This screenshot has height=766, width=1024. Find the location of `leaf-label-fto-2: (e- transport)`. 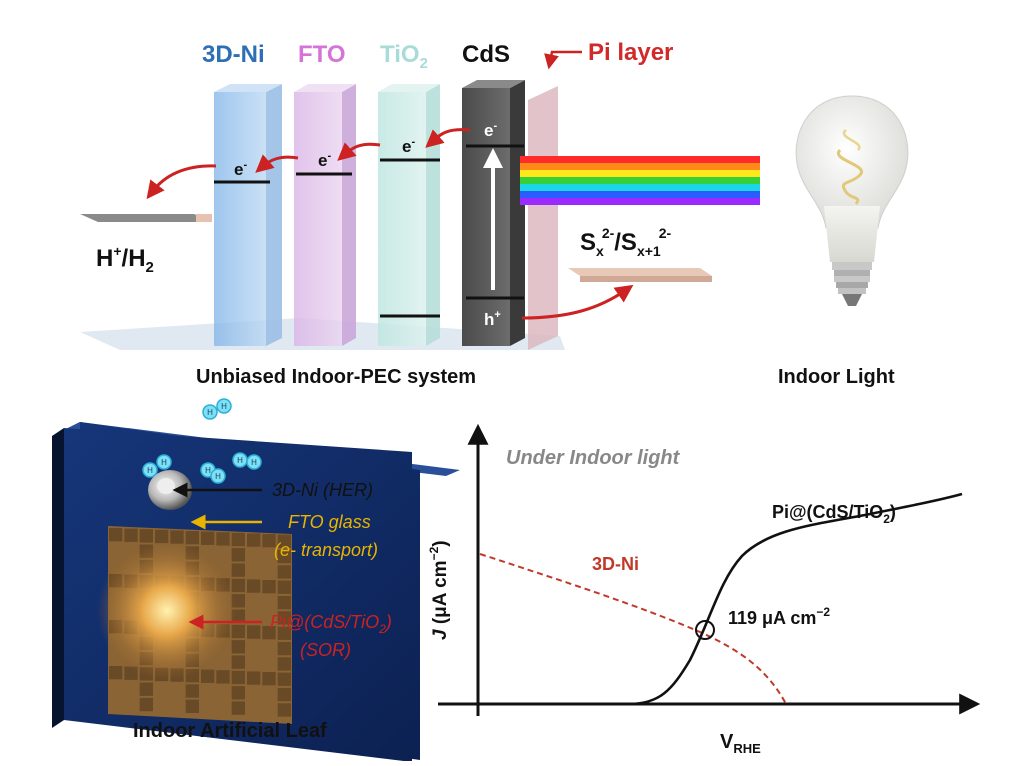

leaf-label-fto-2: (e- transport) is located at coordinates (326, 550).